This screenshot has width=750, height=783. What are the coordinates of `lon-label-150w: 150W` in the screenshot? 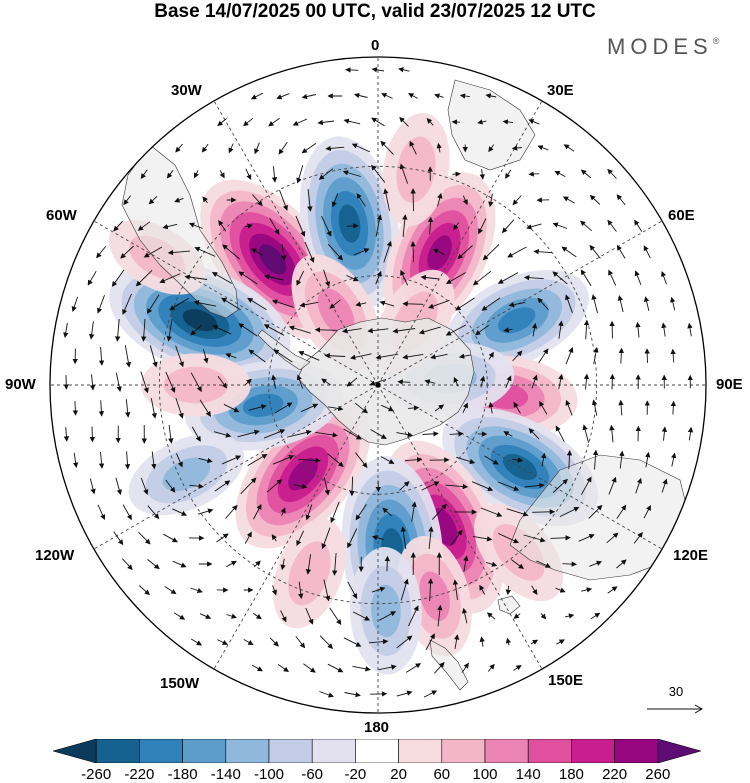 It's located at (180, 683).